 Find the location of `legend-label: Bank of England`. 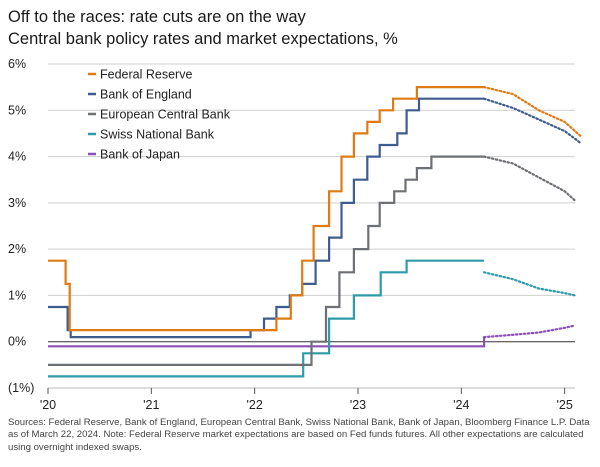

legend-label: Bank of England is located at coordinates (146, 95).